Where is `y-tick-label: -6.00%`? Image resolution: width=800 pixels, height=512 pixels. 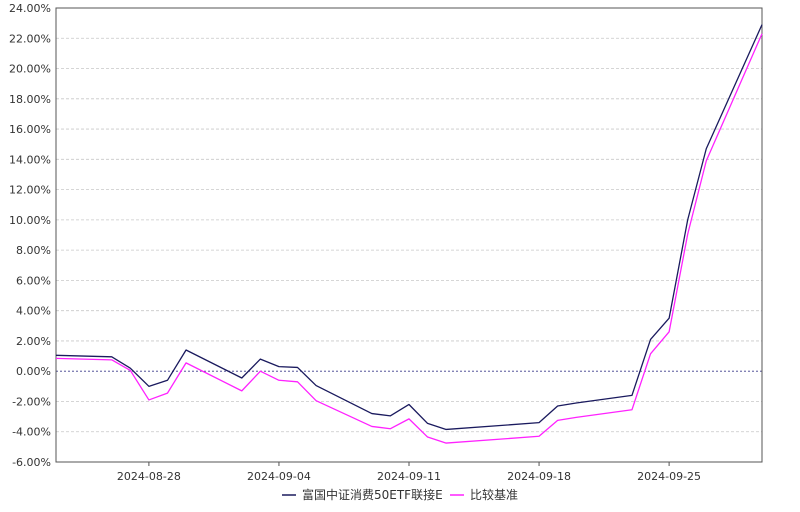 y-tick-label: -6.00% is located at coordinates (31, 462).